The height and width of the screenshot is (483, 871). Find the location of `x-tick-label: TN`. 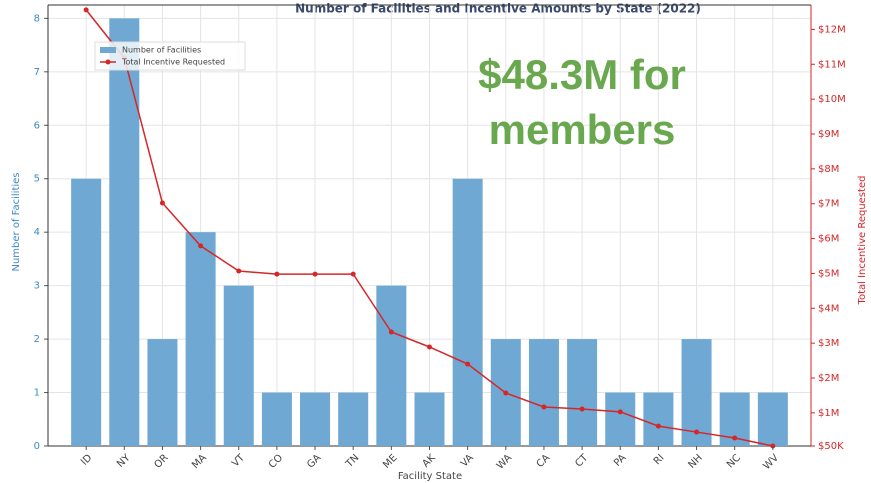

x-tick-label: TN is located at coordinates (352, 461).